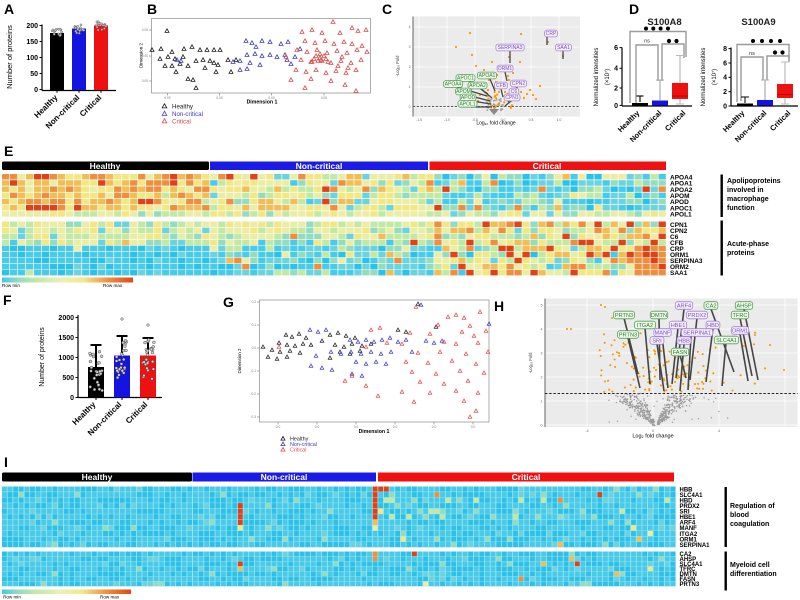  I want to click on svg-text: 150, so click(32, 42).